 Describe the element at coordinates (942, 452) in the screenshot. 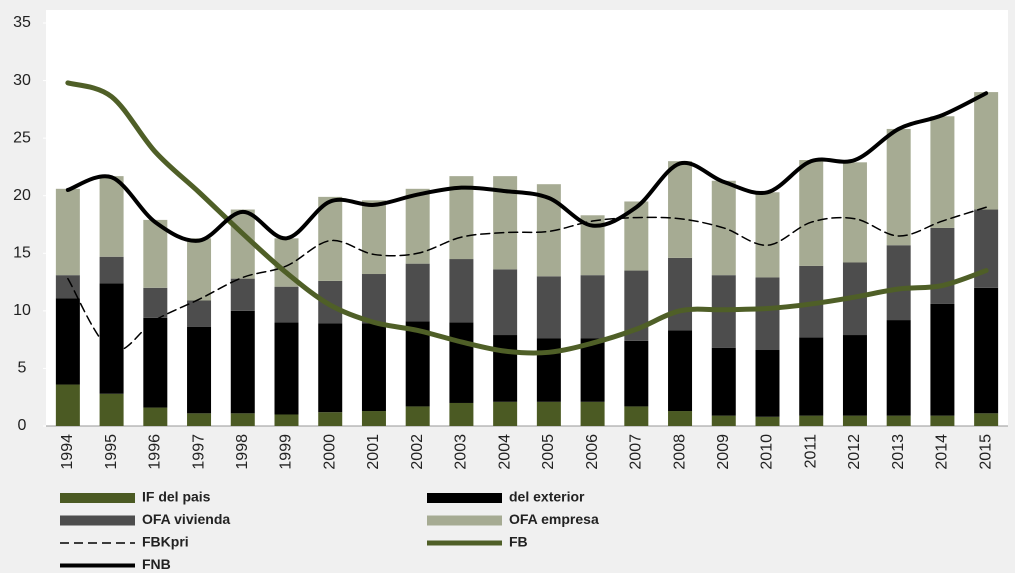

I see `x-tick-label: 2014` at that location.